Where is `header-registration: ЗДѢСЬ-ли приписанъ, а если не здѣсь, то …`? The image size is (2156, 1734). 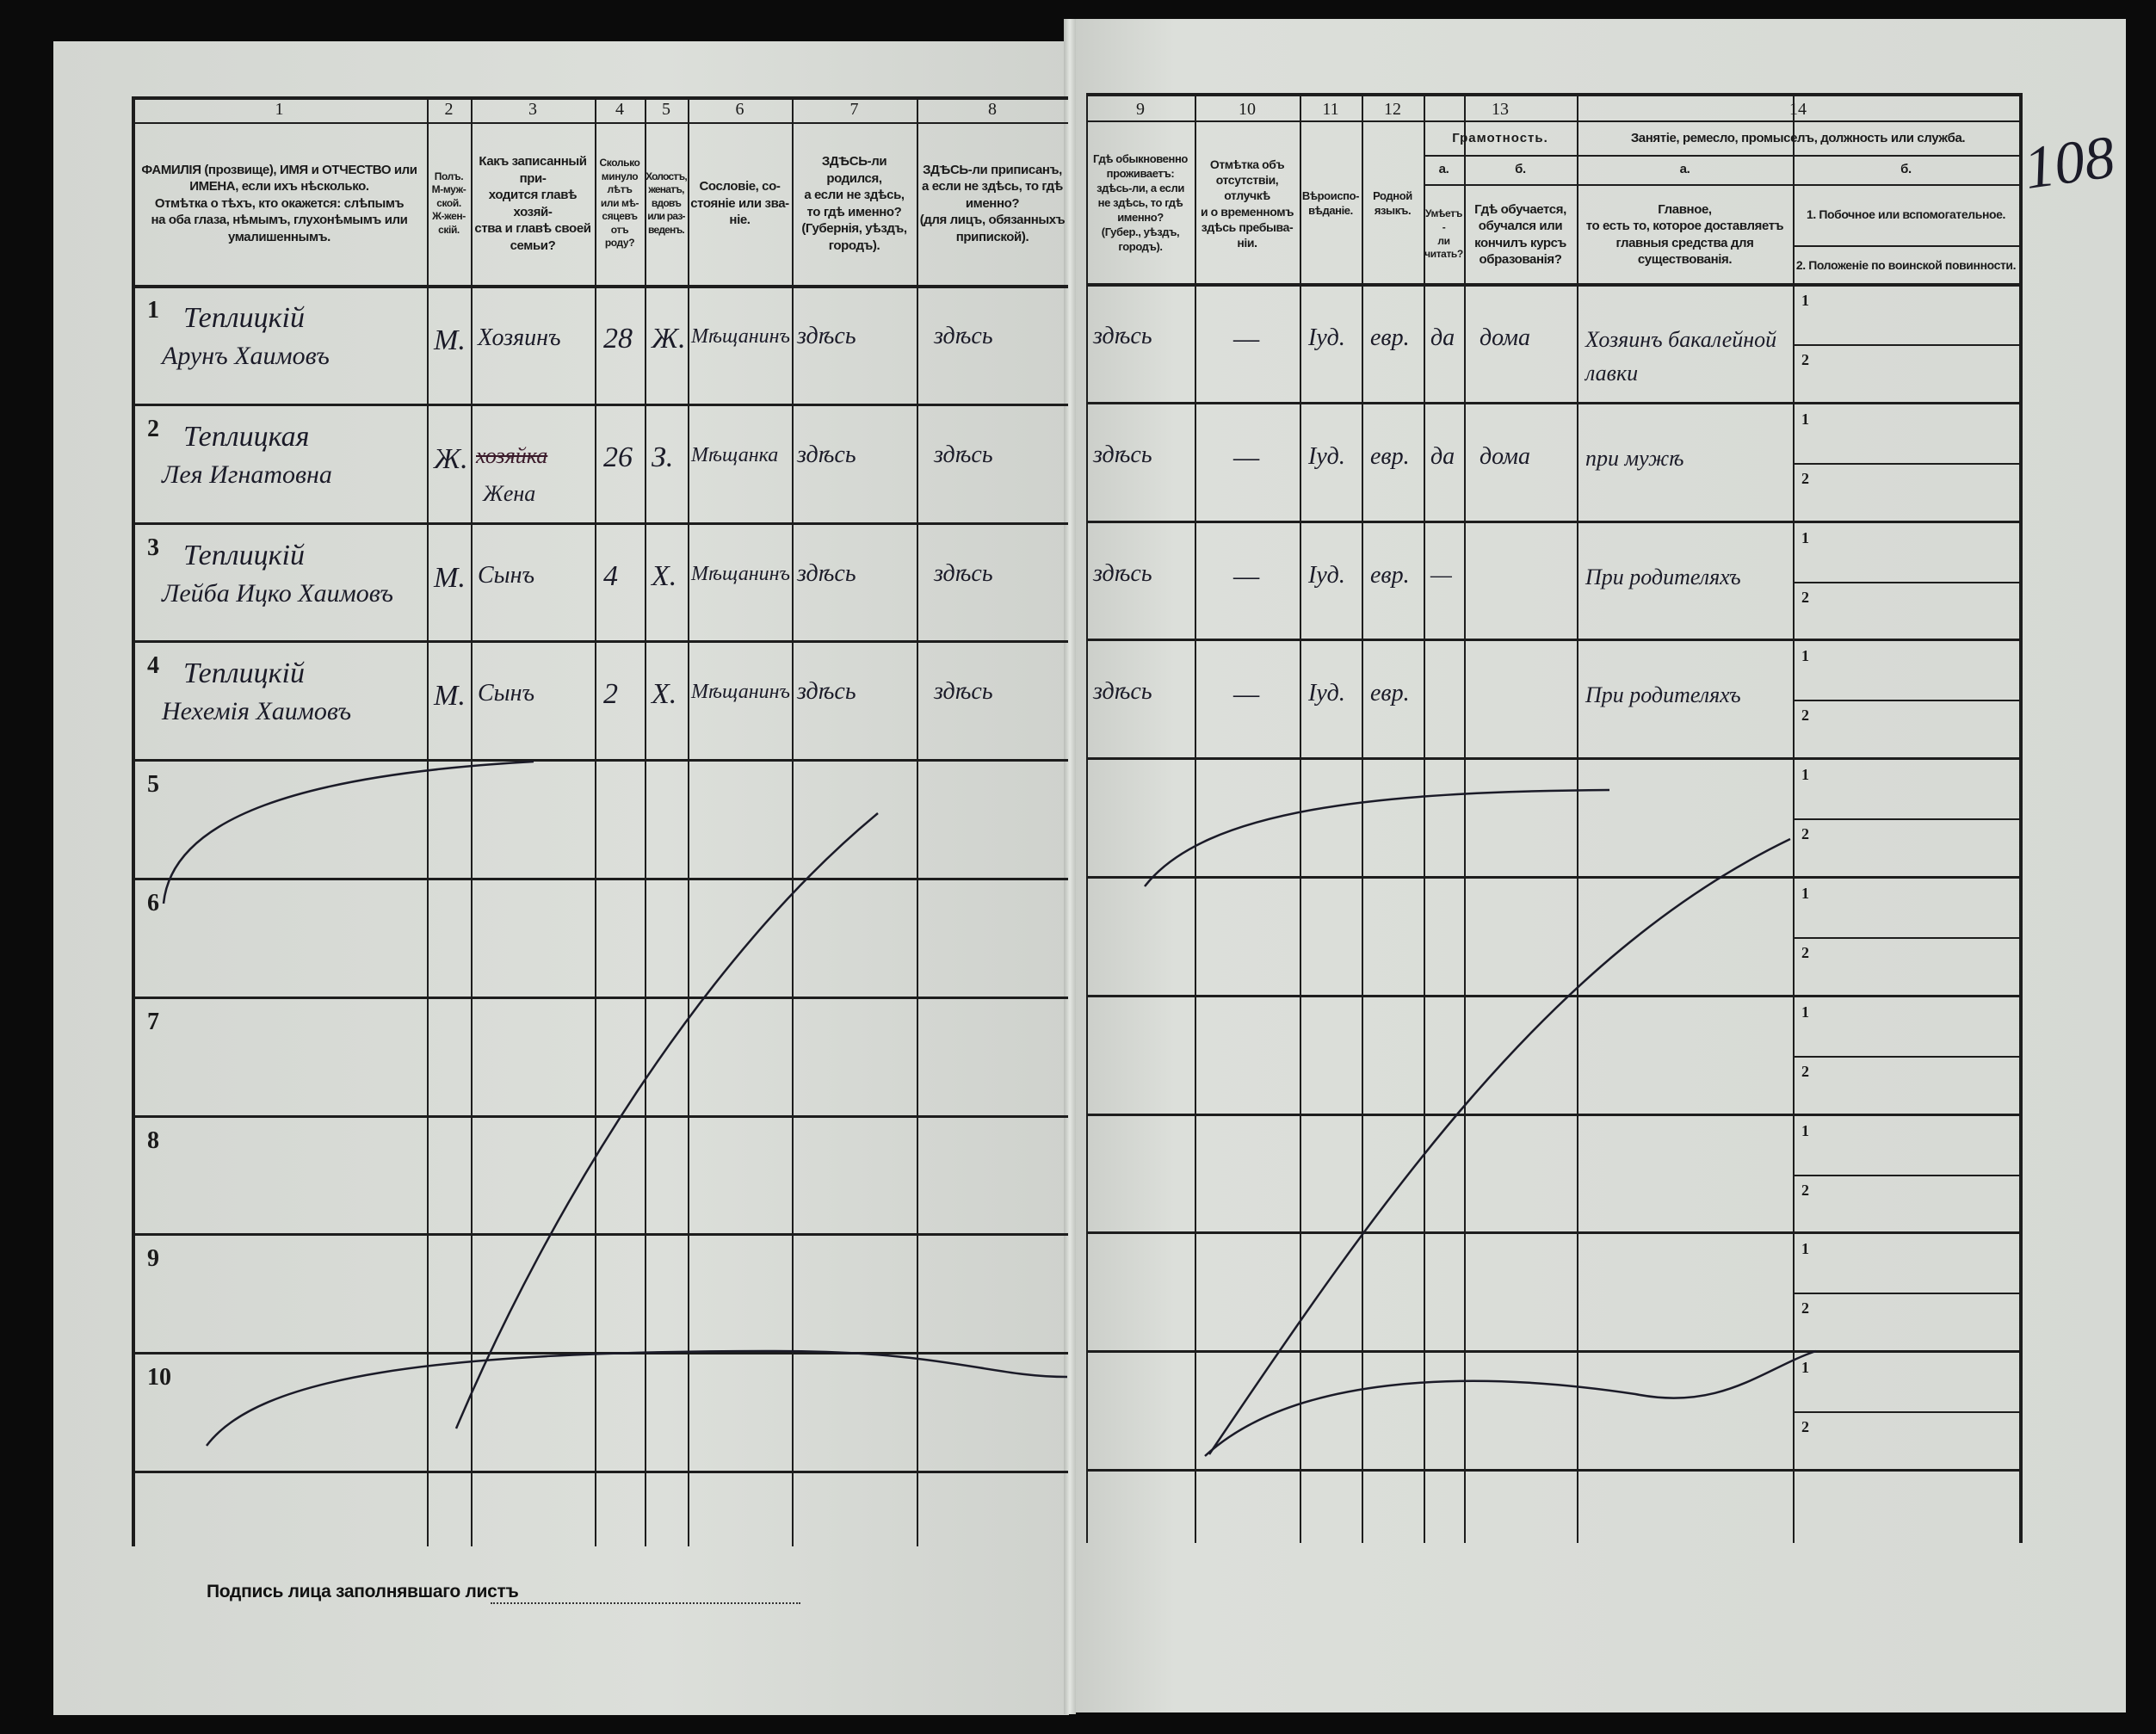
header-registration: ЗДѢСЬ-ли приписанъ, а если не здѣсь, то … is located at coordinates (992, 203).